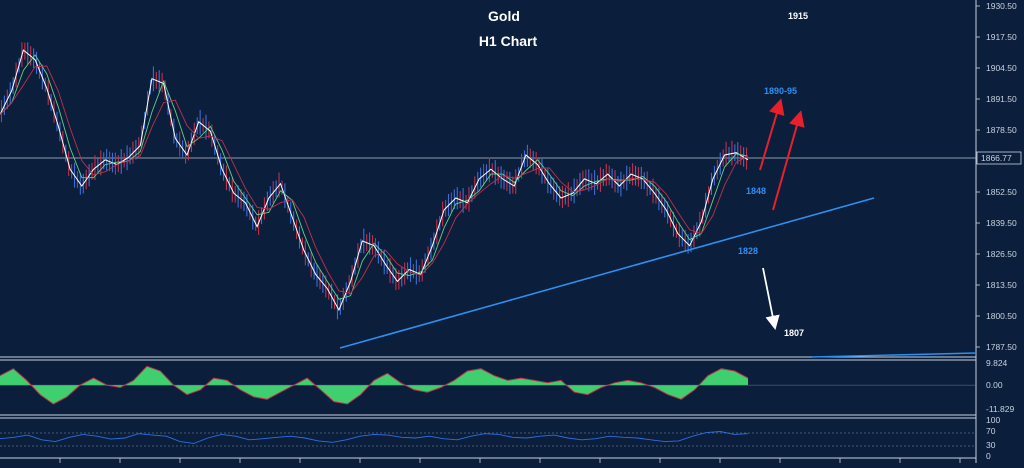 The width and height of the screenshot is (1024, 468). Describe the element at coordinates (894, 355) in the screenshot. I see `lower-trendline` at that location.